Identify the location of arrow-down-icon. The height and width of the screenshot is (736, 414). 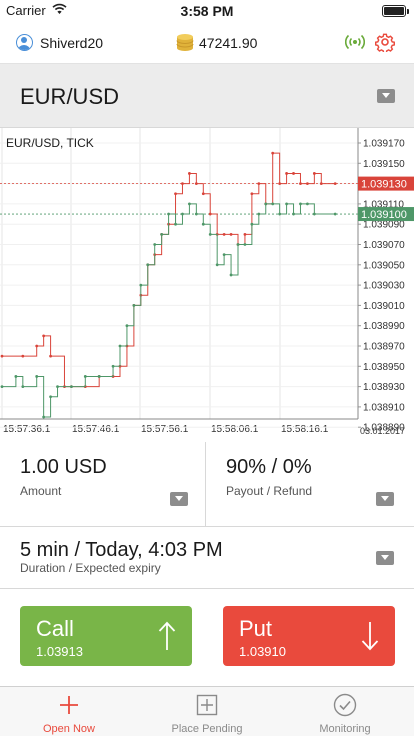
(370, 636).